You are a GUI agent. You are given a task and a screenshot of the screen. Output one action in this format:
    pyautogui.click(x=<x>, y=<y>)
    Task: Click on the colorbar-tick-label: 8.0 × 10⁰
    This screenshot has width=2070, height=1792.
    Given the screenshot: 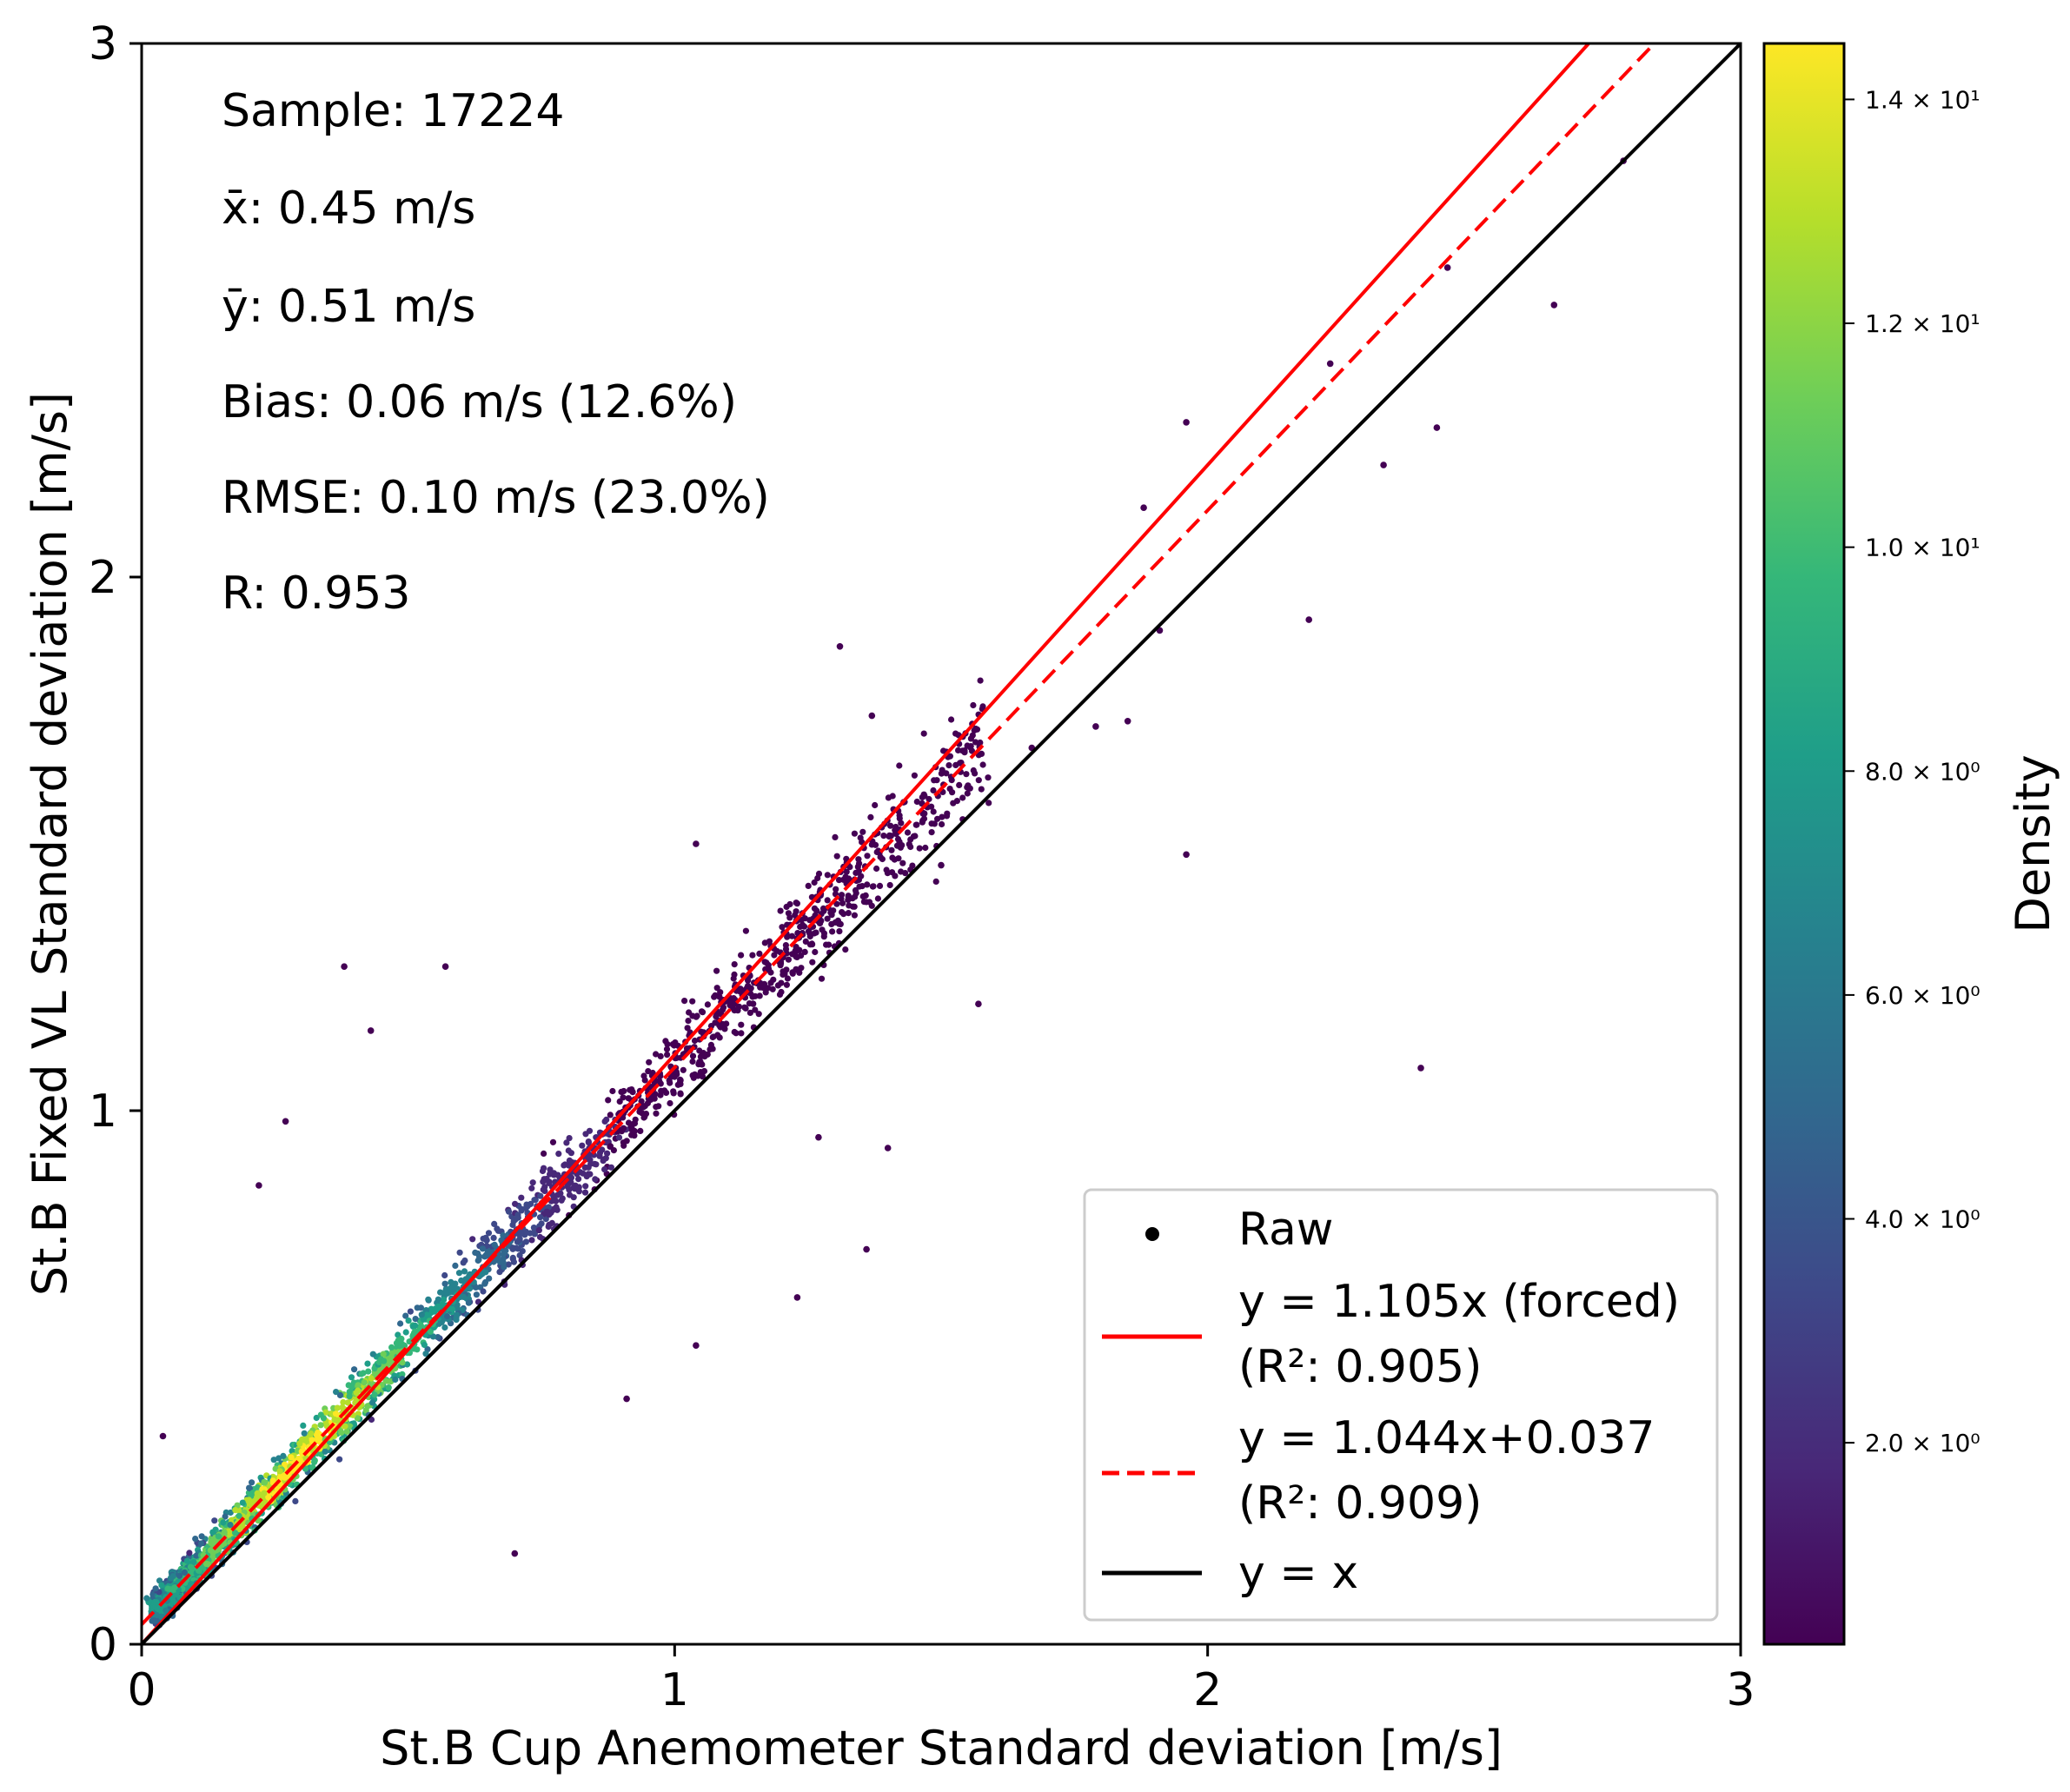 What is the action you would take?
    pyautogui.click(x=1922, y=771)
    